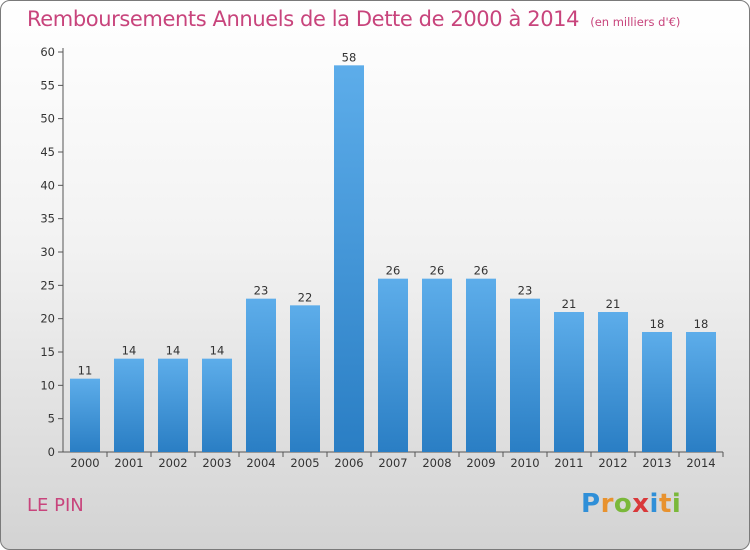 Image resolution: width=750 pixels, height=550 pixels. I want to click on y-tick-label: 60, so click(47, 52).